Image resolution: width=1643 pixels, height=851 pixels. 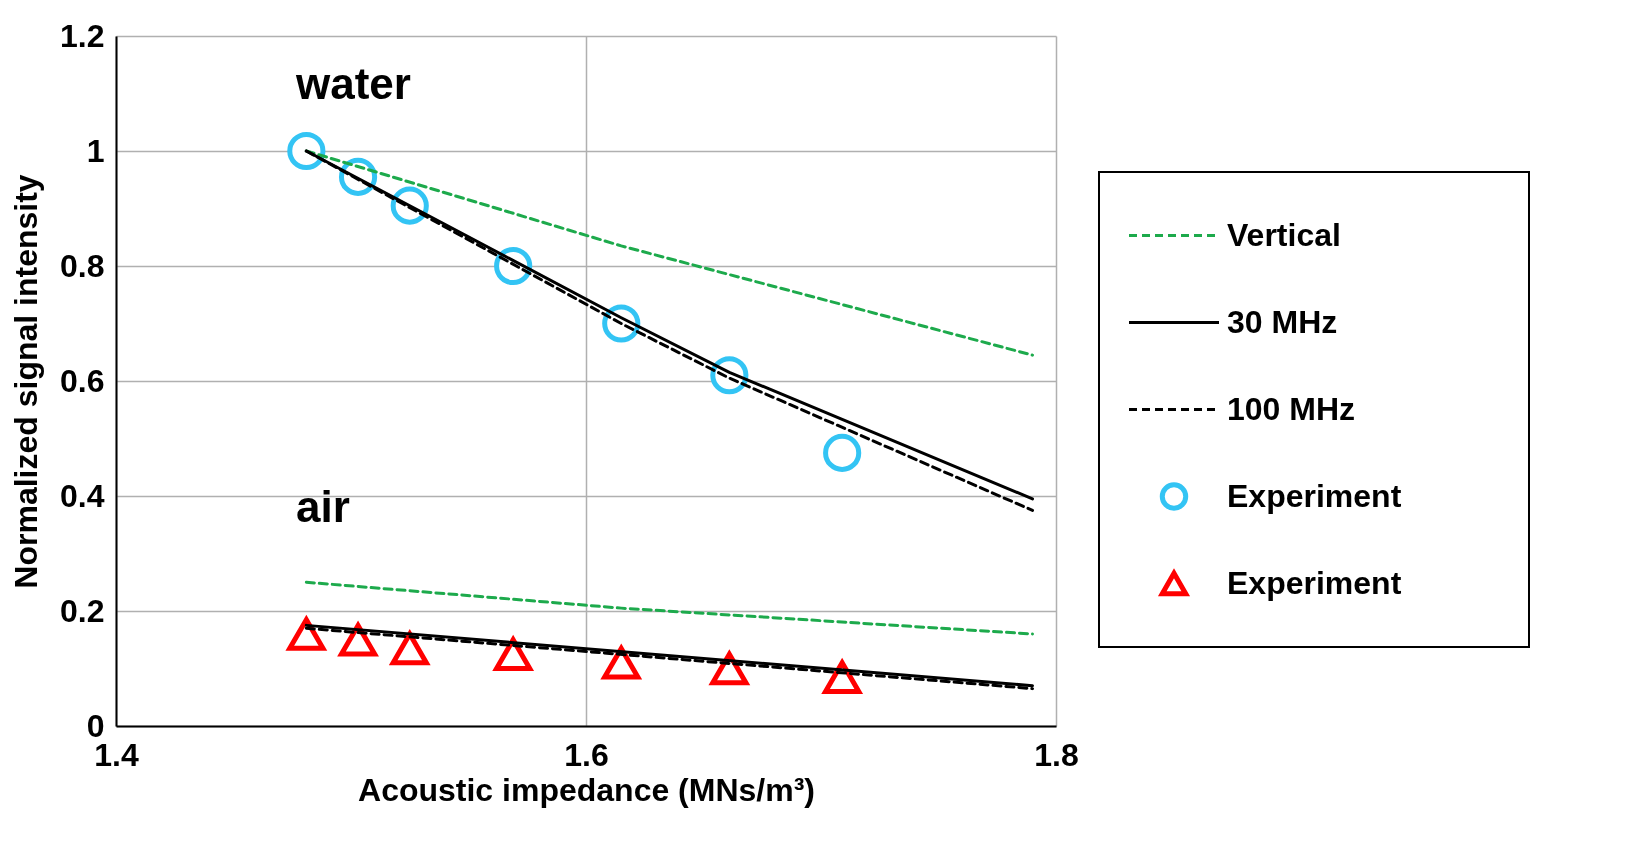 What do you see at coordinates (586, 754) in the screenshot?
I see `x-tick-label: 1.6` at bounding box center [586, 754].